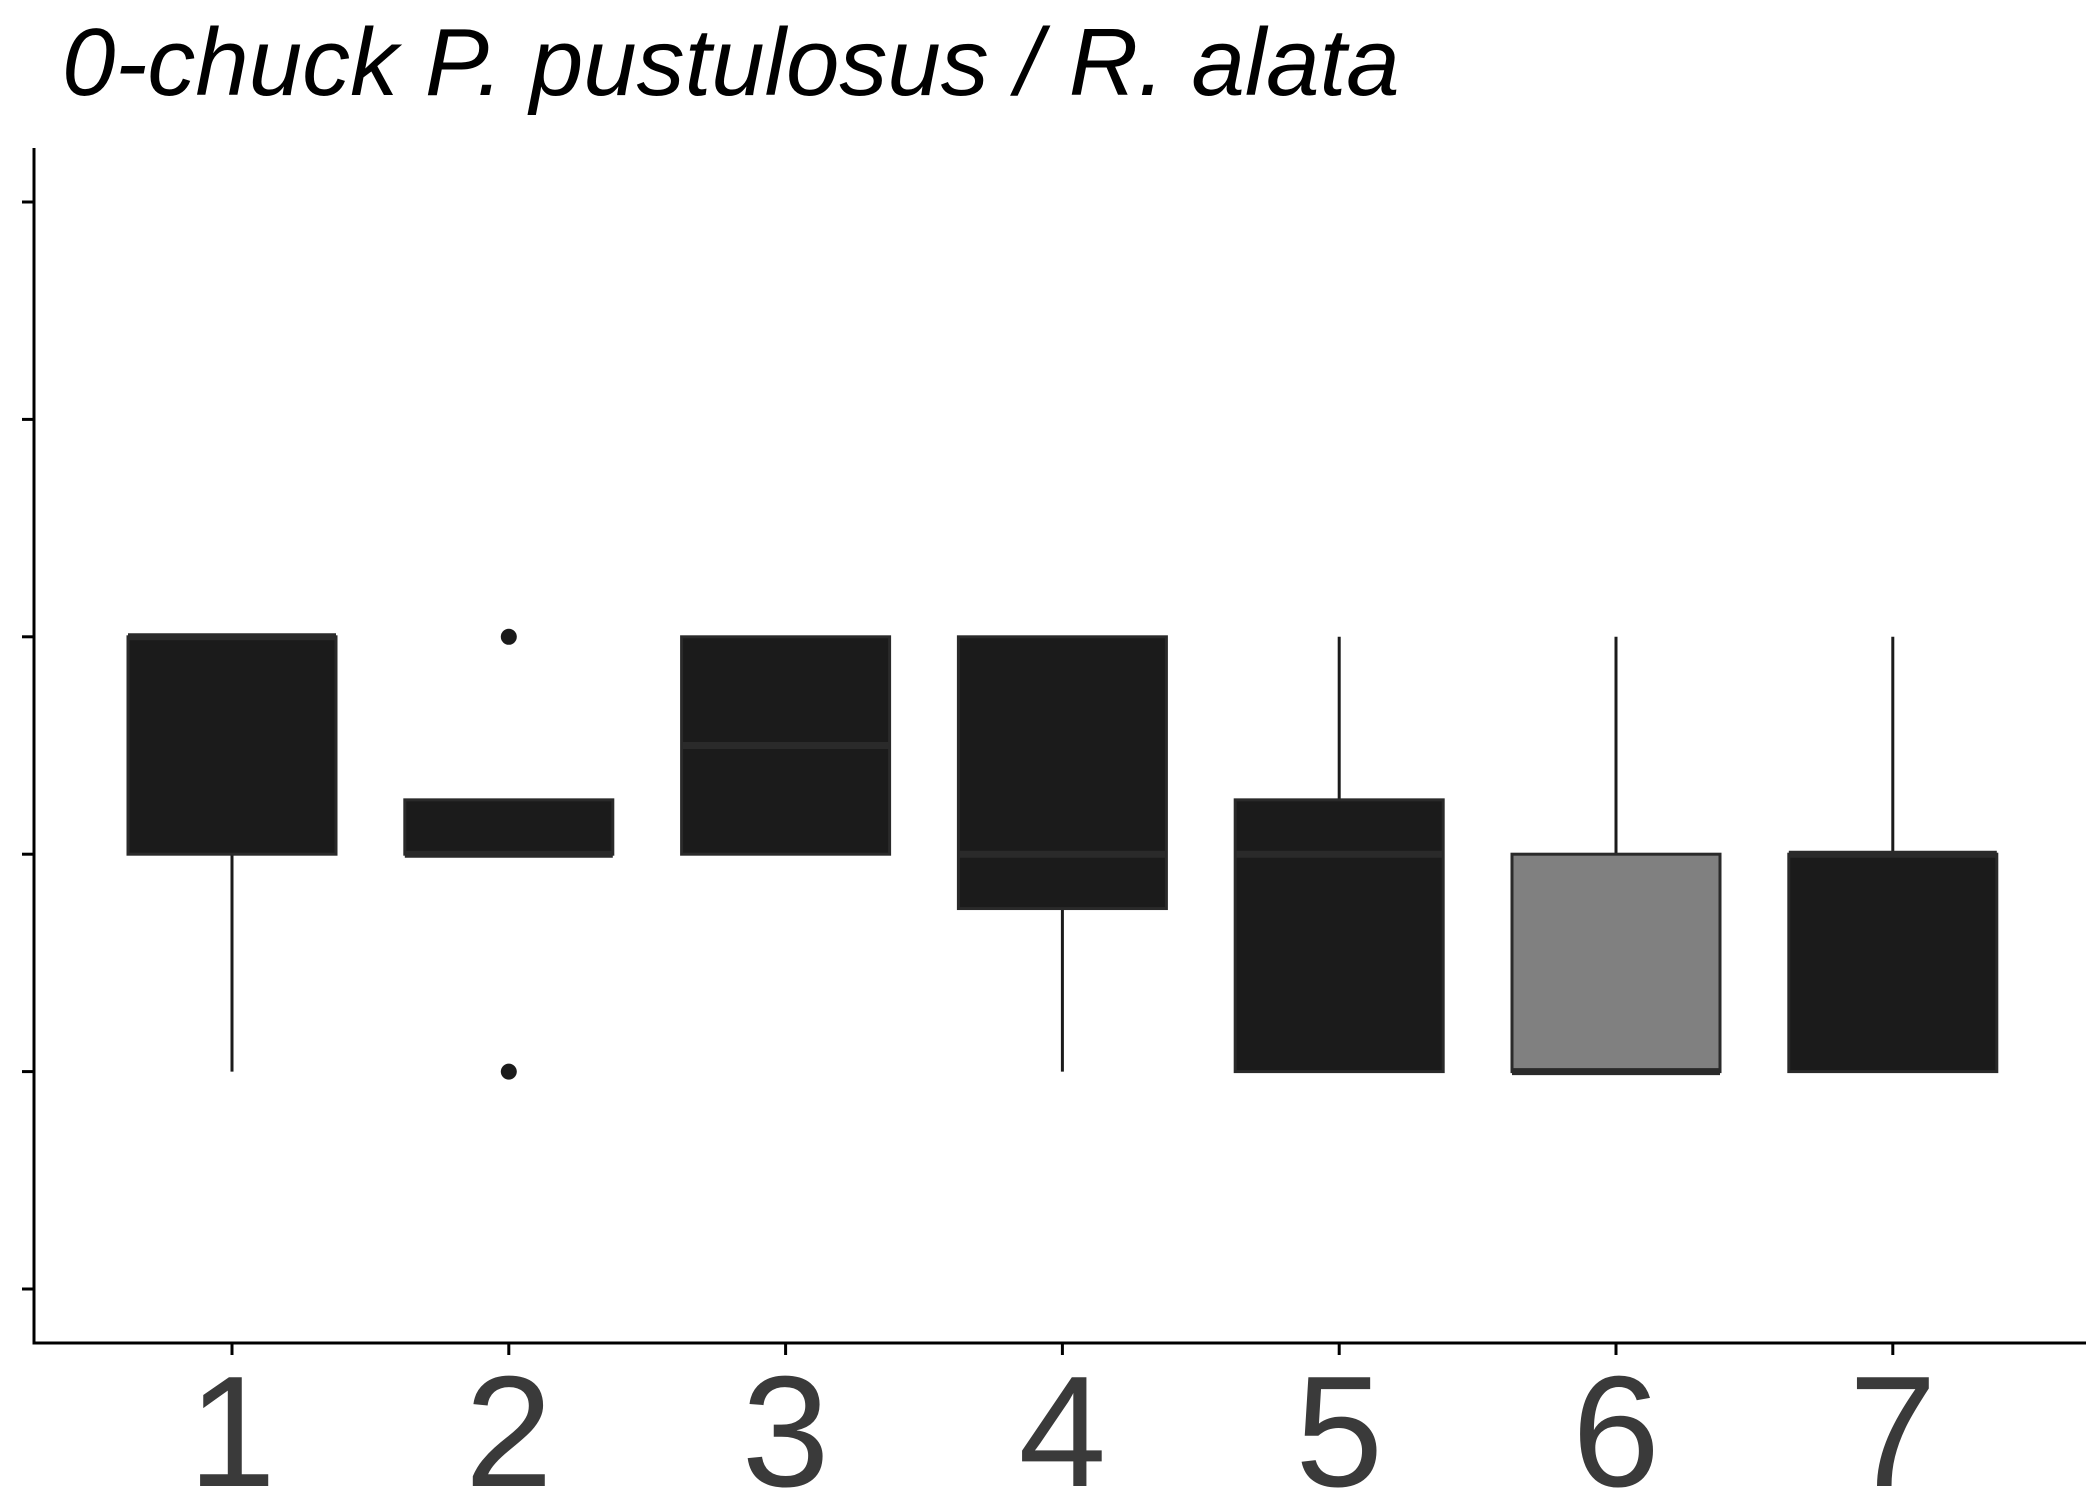  Describe the element at coordinates (509, 1422) in the screenshot. I see `x-tick-label: 2` at that location.